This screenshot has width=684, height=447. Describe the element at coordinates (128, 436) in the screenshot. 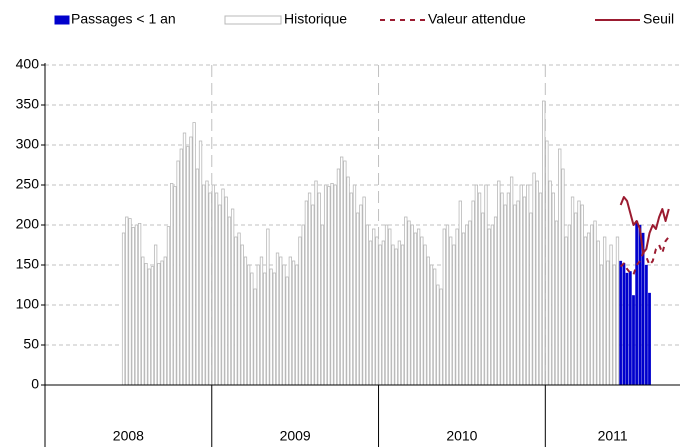

I see `x-group-label: 2008` at that location.